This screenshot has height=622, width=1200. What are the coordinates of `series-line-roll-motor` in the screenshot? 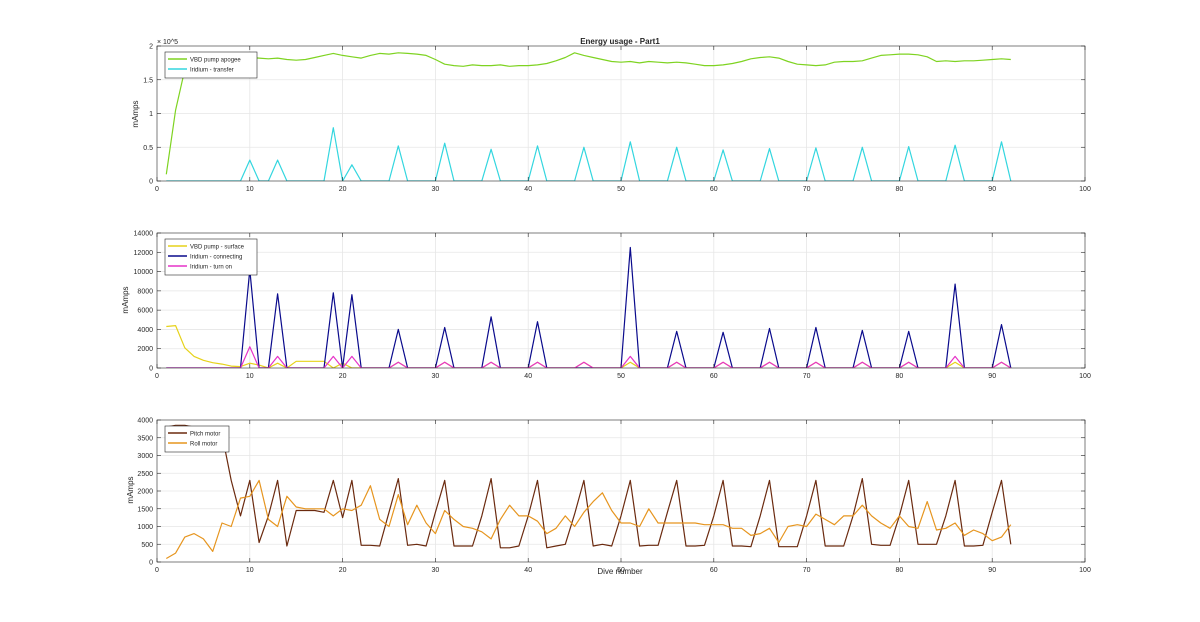 It's located at (588, 519).